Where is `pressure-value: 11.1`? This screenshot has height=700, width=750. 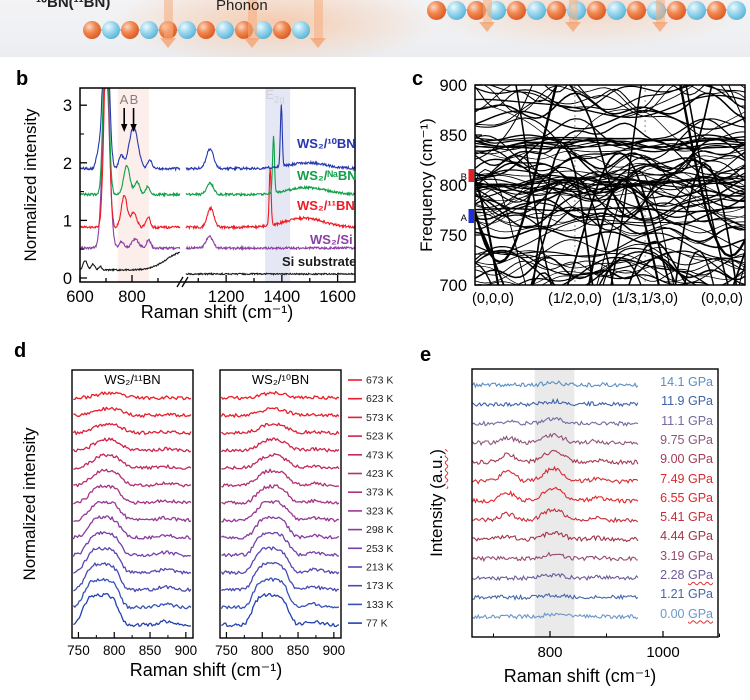
pressure-value: 11.1 is located at coordinates (674, 420).